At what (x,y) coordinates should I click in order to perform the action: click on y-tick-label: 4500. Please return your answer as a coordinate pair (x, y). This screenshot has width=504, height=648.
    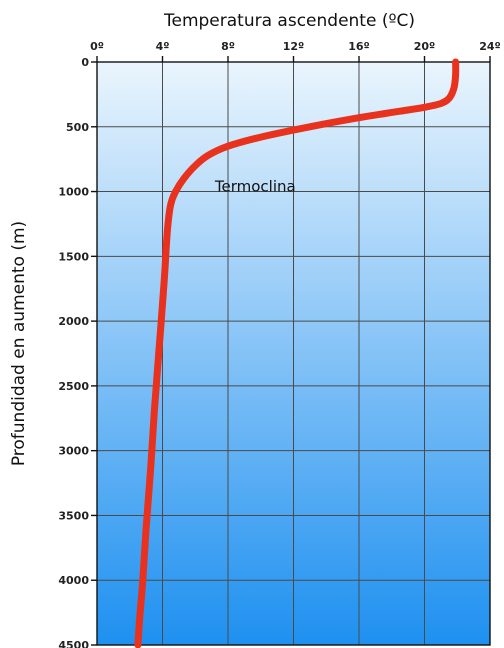
    Looking at the image, I should click on (73, 643).